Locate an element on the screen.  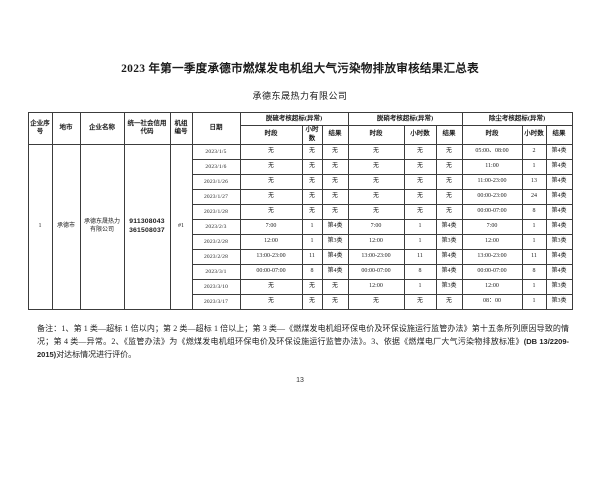
header-dust-period: 时段 is located at coordinates (492, 135).